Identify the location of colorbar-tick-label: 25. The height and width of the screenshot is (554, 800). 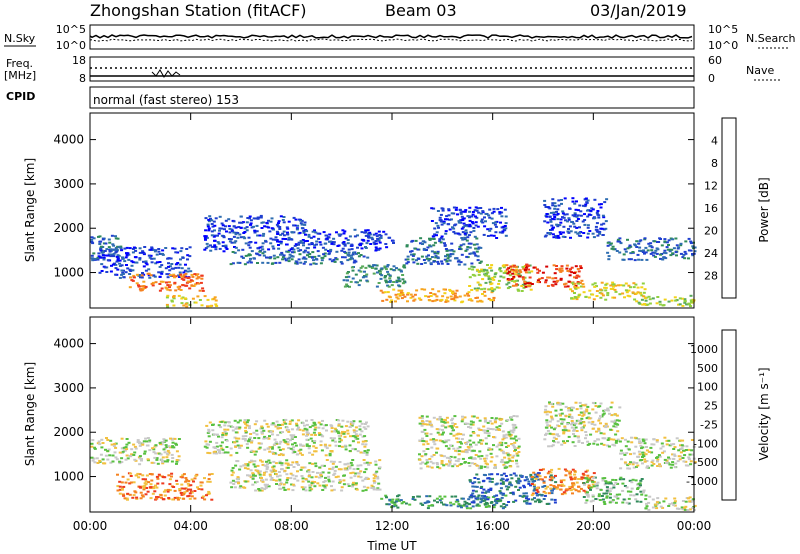
(711, 406).